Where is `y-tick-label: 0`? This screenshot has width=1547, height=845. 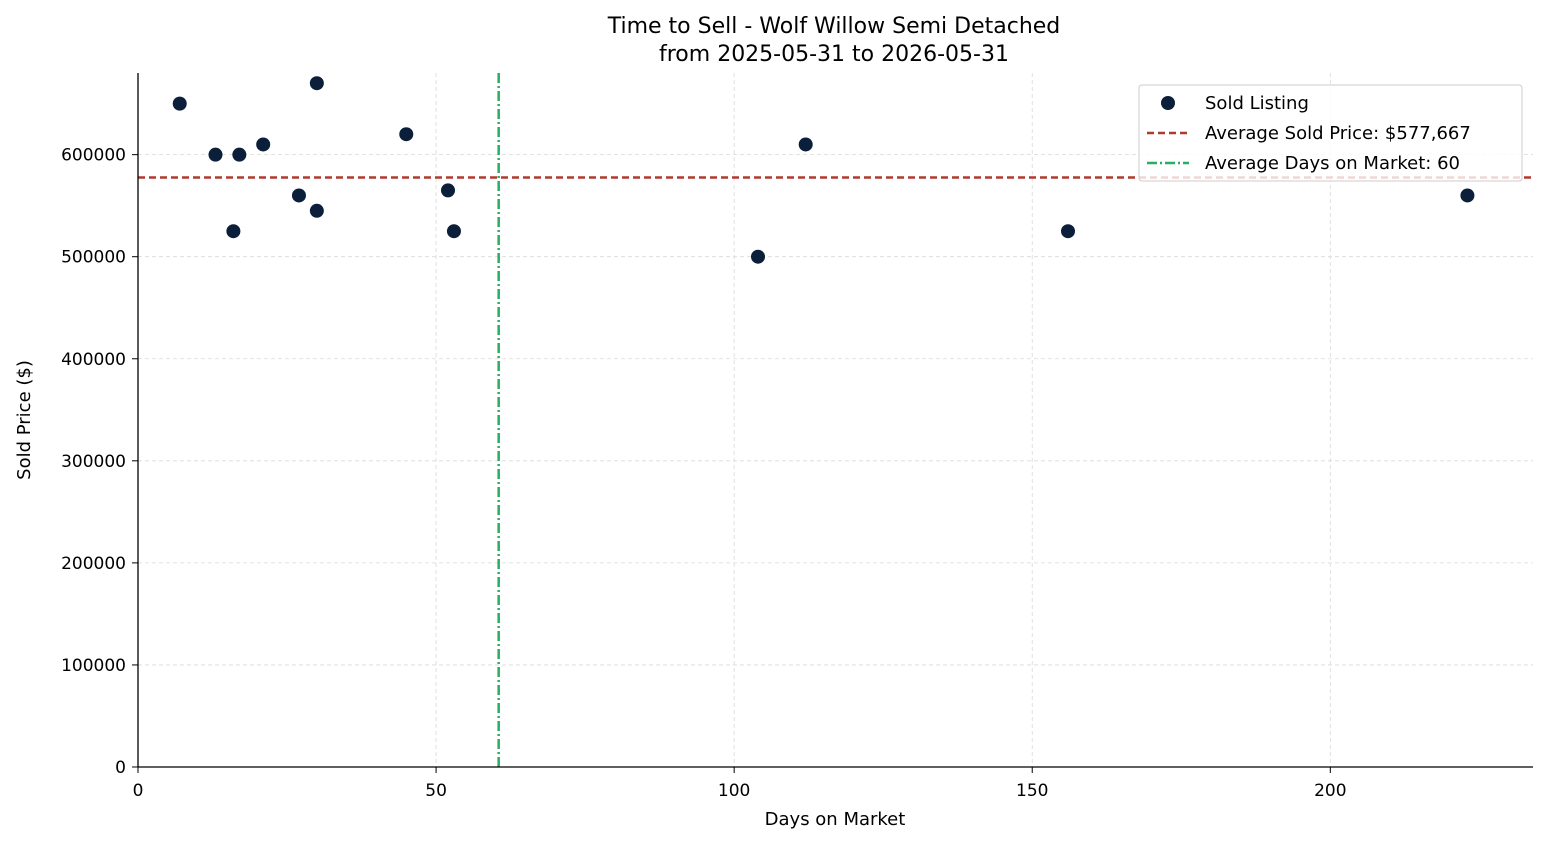
y-tick-label: 0 is located at coordinates (120, 768).